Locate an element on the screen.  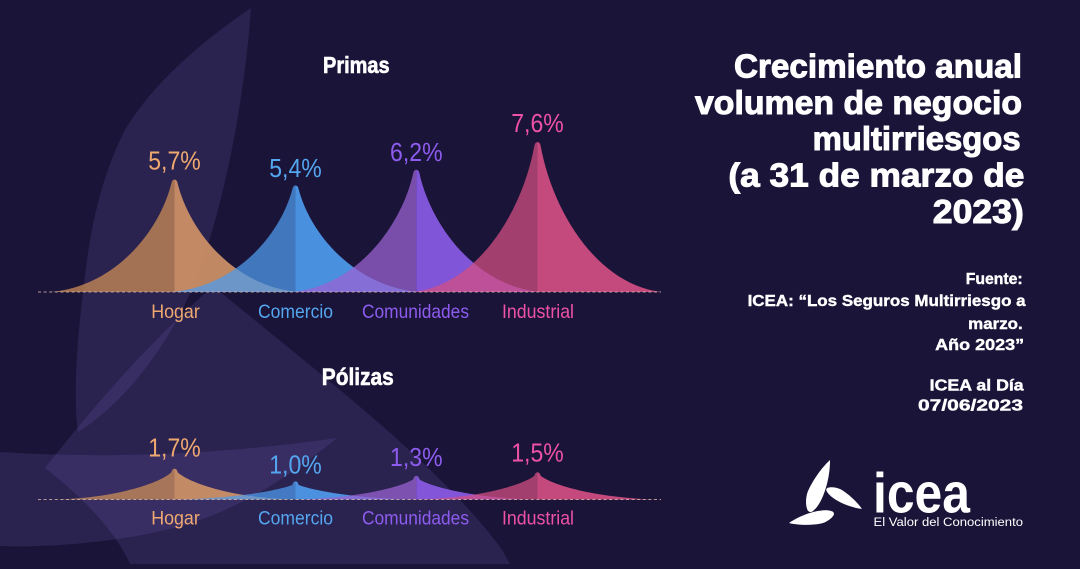
svg-text: Pólizas is located at coordinates (358, 377).